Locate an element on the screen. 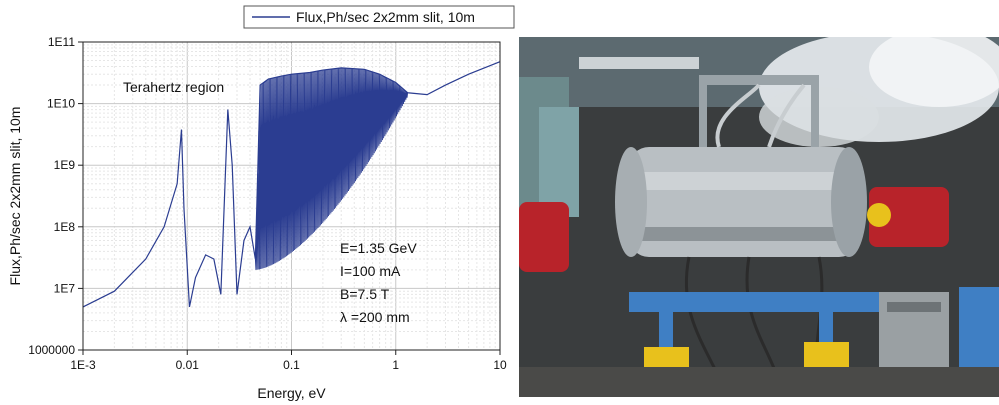 The height and width of the screenshot is (405, 999). y-tick-label: 1E9 is located at coordinates (65, 165).